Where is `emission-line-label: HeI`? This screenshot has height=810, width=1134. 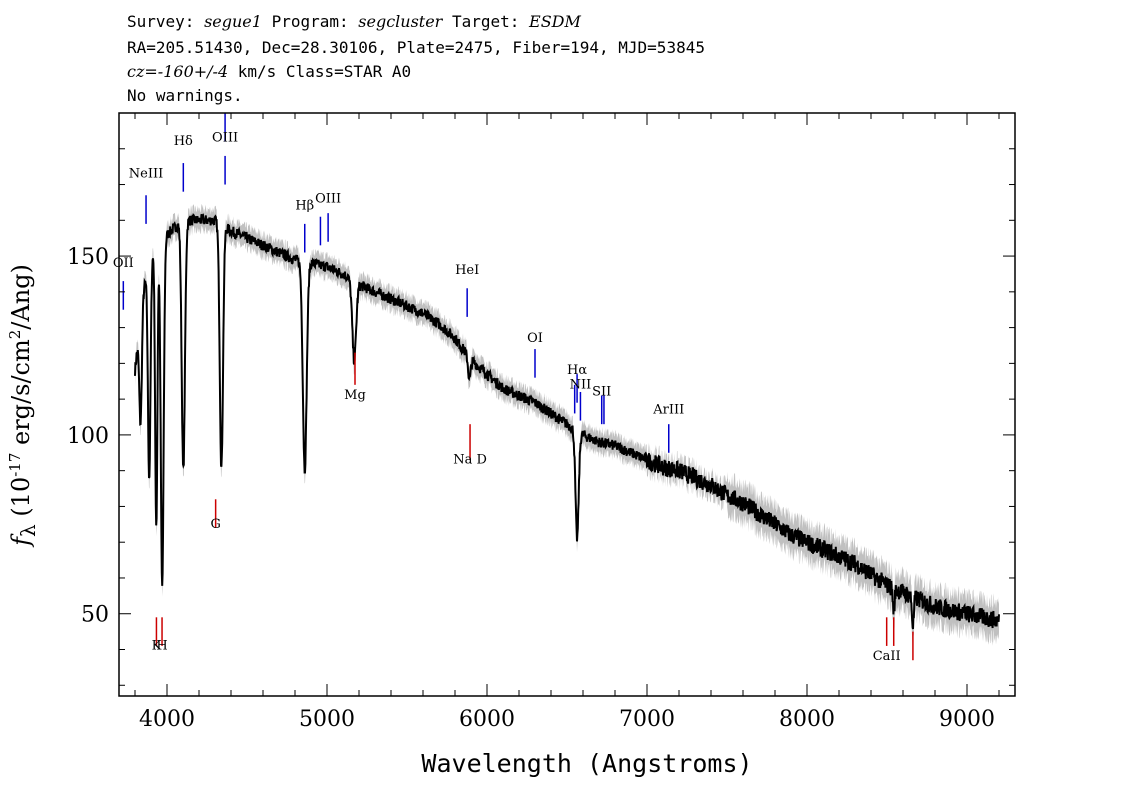
emission-line-label: HeI is located at coordinates (467, 270).